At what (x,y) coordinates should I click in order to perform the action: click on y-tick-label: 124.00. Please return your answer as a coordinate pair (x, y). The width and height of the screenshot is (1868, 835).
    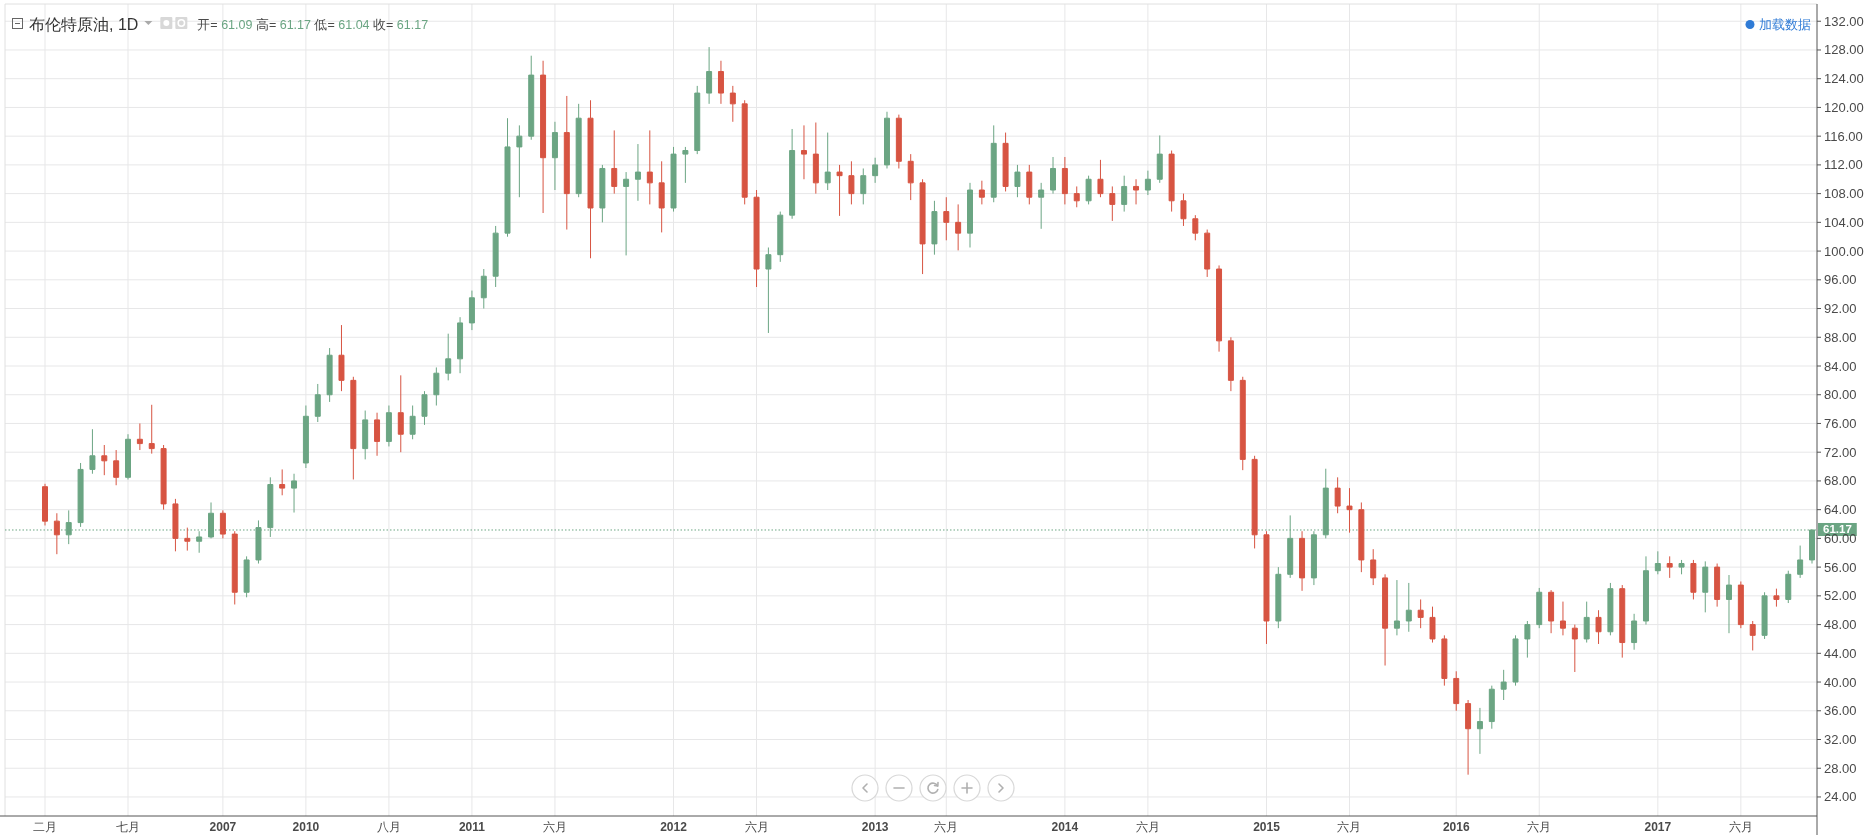
    Looking at the image, I should click on (1844, 79).